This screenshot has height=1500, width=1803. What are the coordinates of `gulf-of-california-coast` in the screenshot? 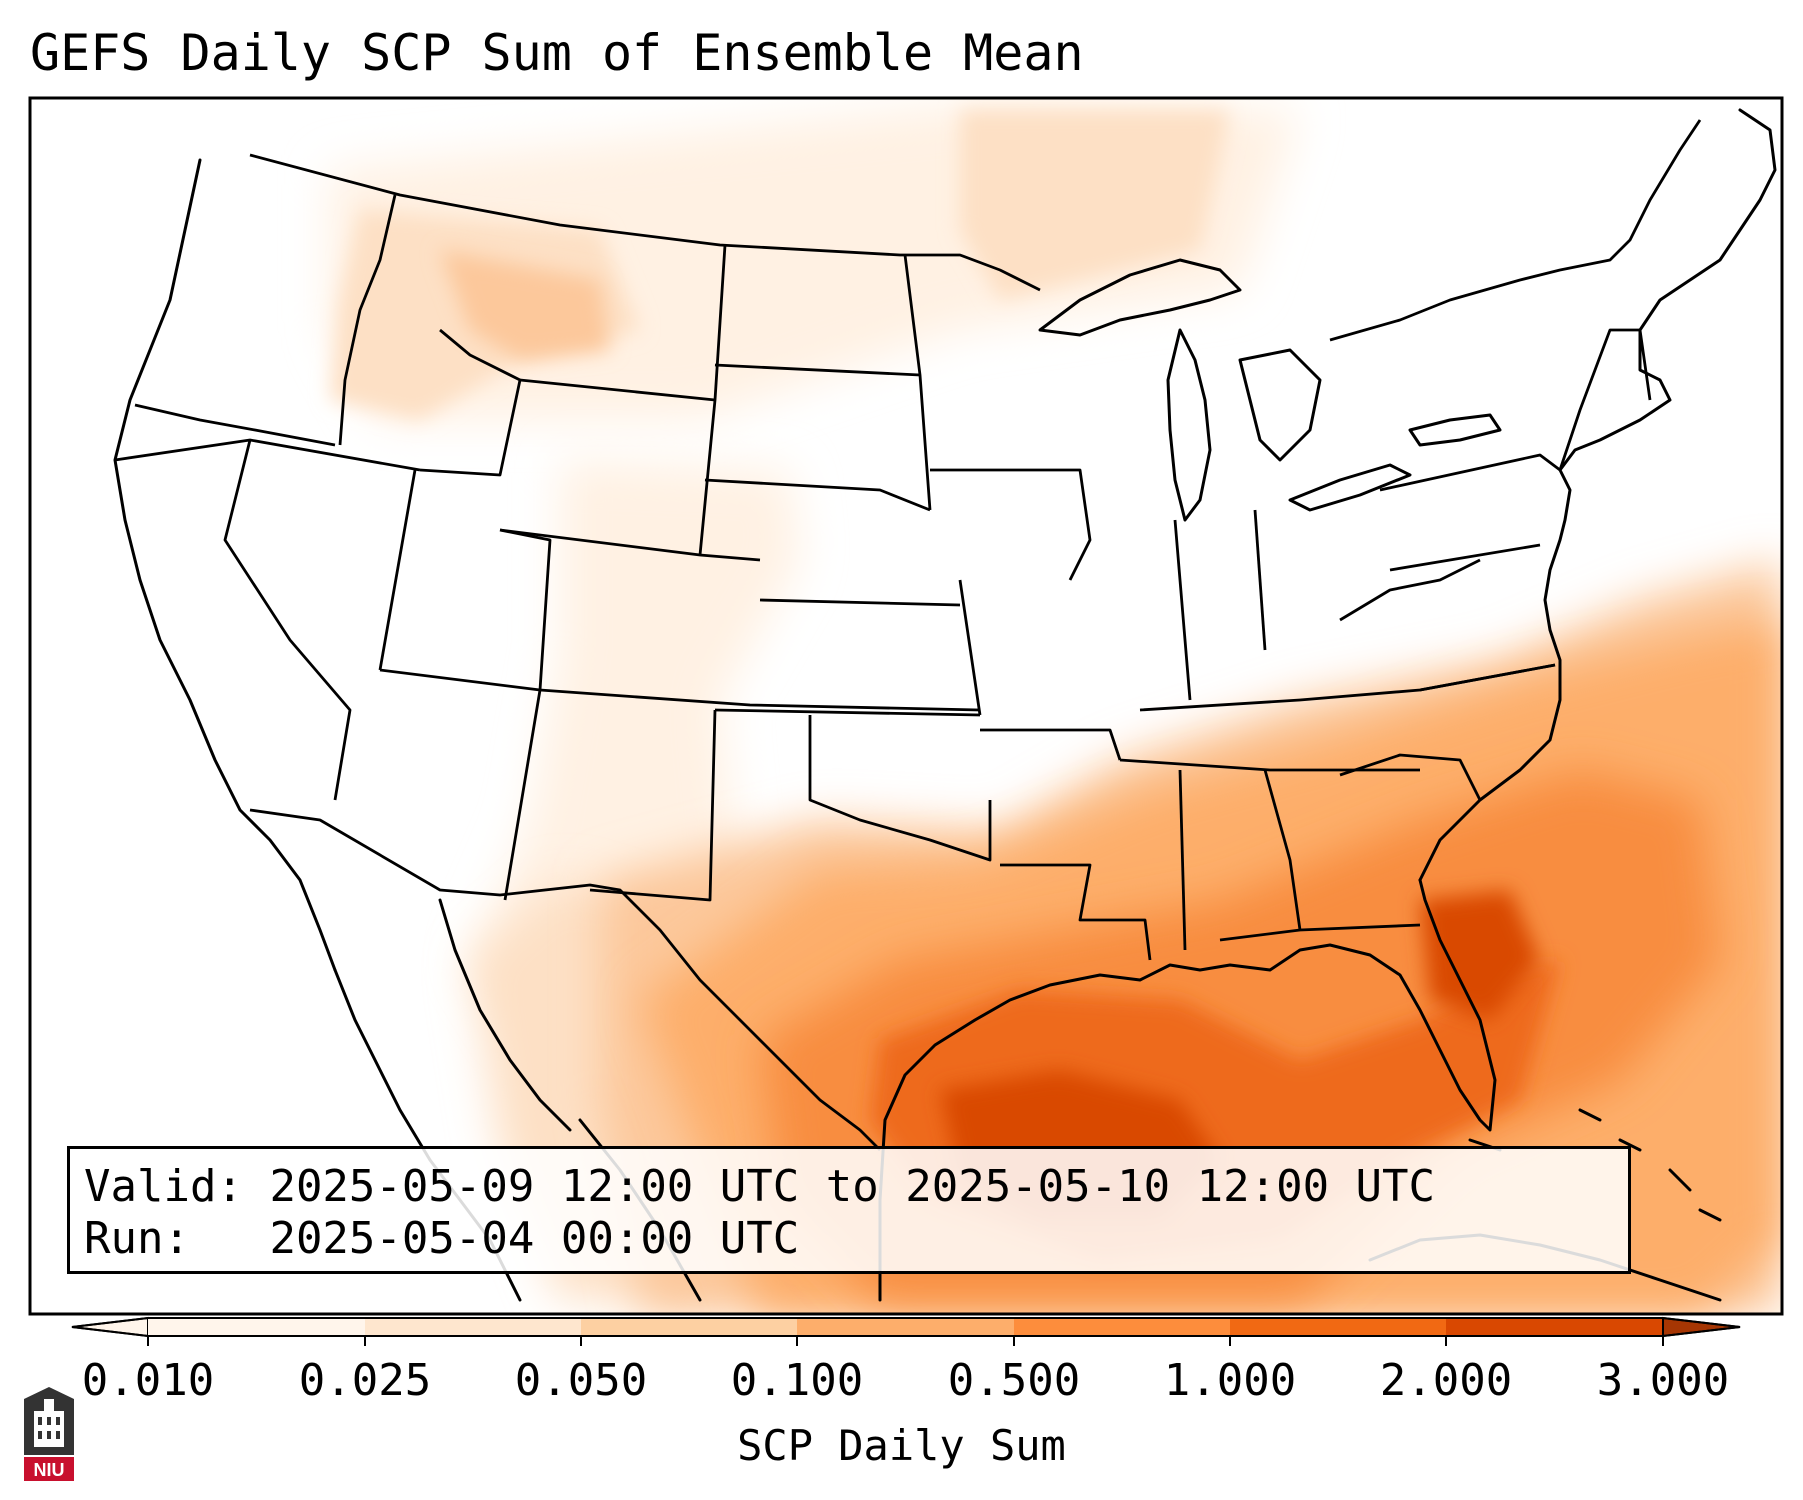 It's located at (505, 1015).